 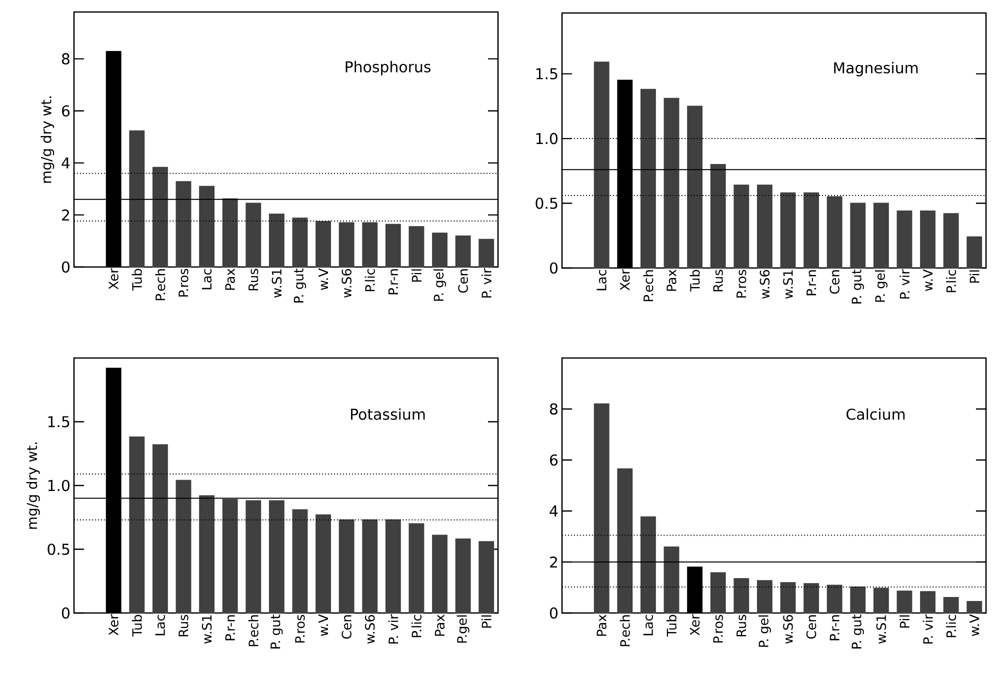 I want to click on x-tick-label: w.S6, so click(x=765, y=284).